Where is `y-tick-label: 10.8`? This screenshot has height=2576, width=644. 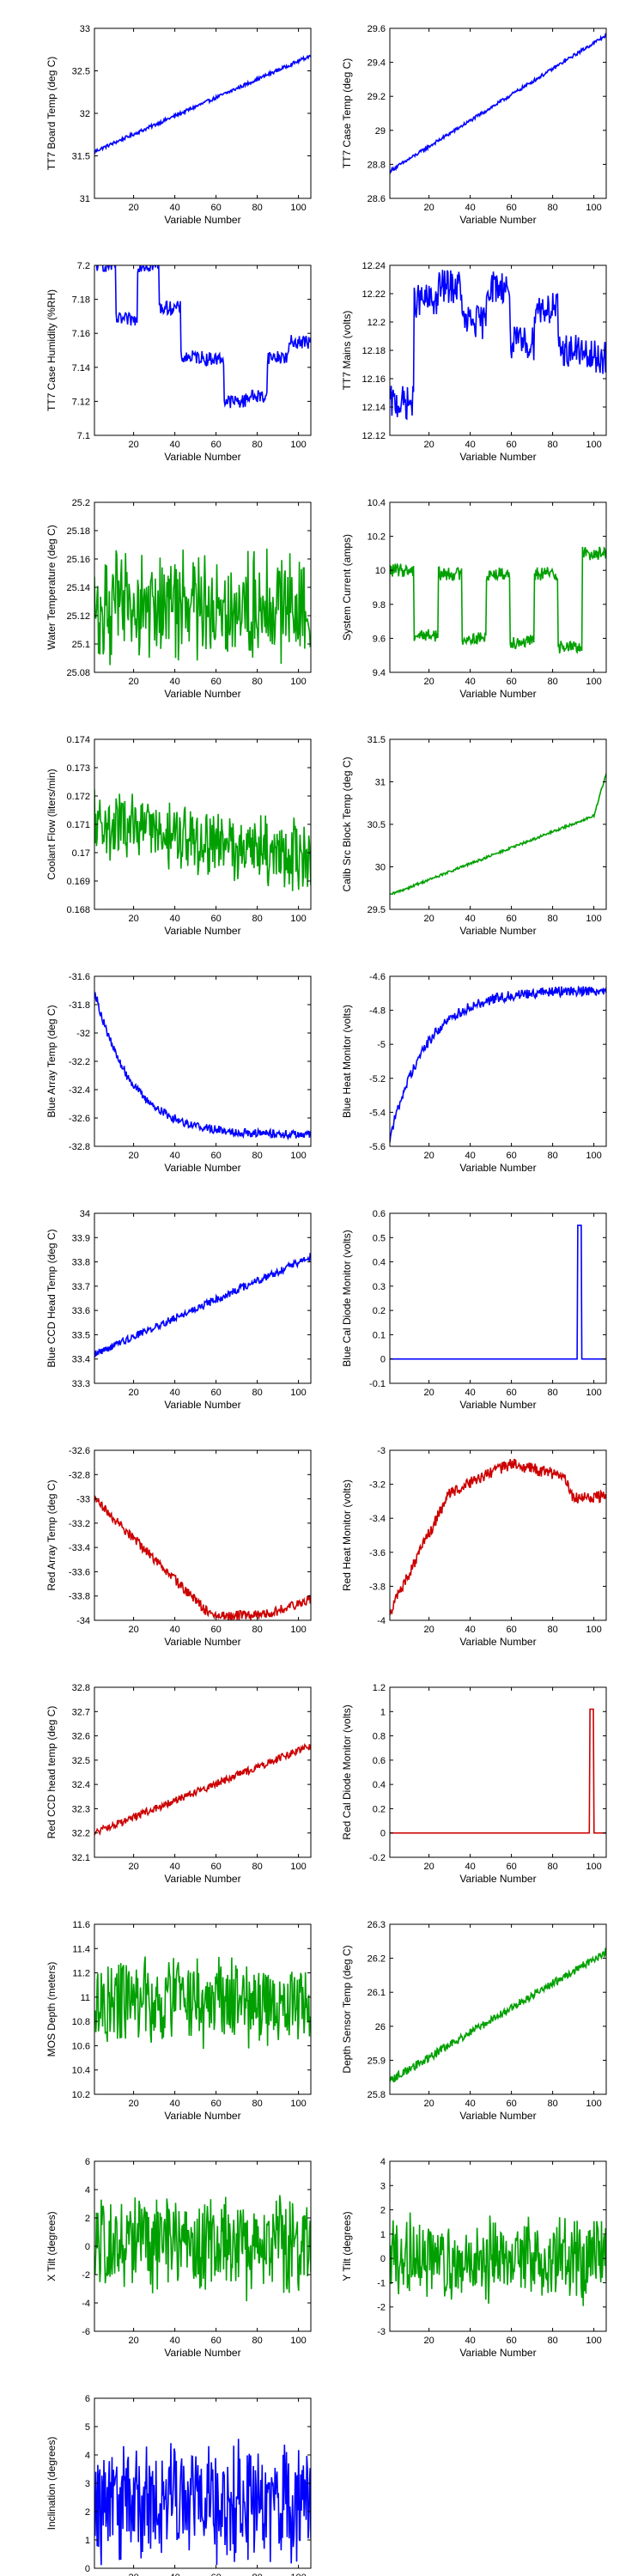 y-tick-label: 10.8 is located at coordinates (81, 2022).